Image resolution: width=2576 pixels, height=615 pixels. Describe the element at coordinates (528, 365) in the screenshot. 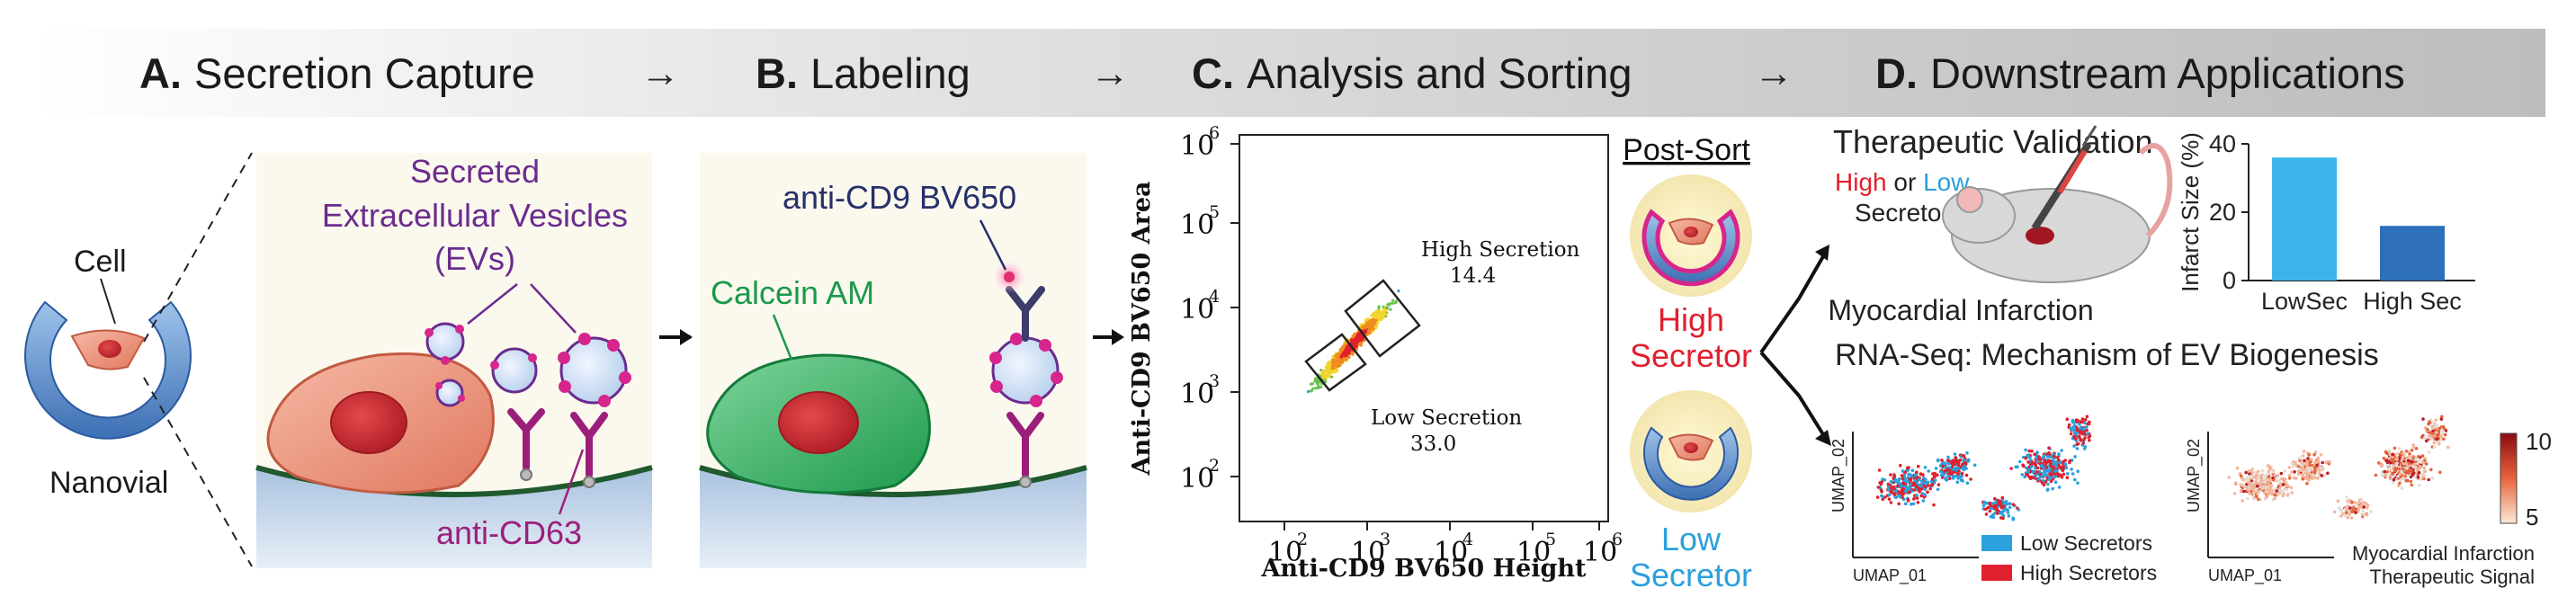

I see `extracellular-vesicles` at that location.